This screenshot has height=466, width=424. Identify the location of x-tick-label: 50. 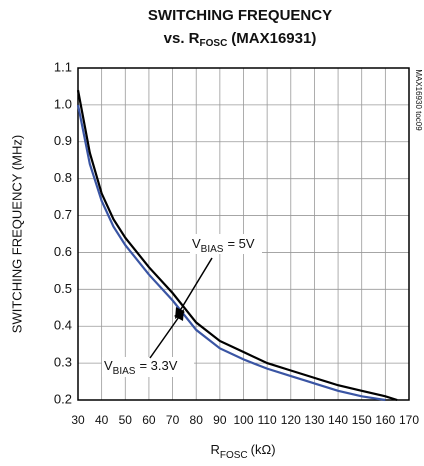
(126, 420).